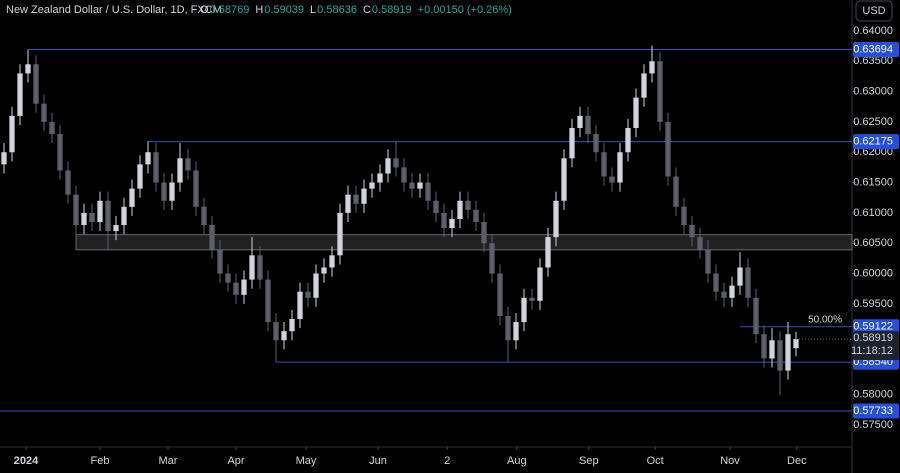  What do you see at coordinates (378, 461) in the screenshot?
I see `x-tick-label: Jun` at bounding box center [378, 461].